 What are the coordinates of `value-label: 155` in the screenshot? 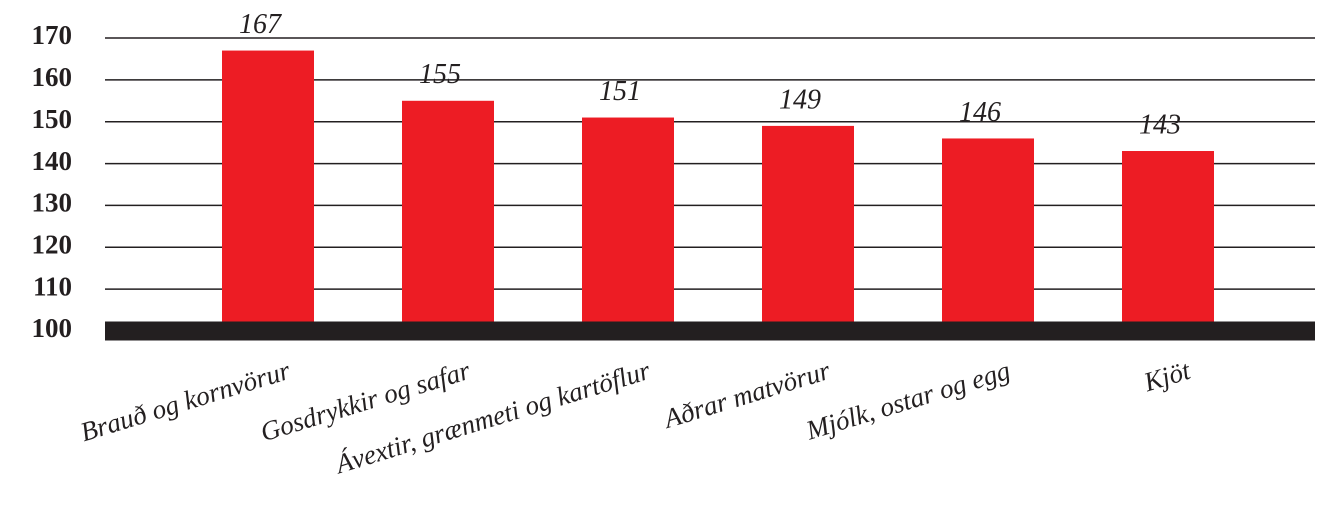 It's located at (440, 74).